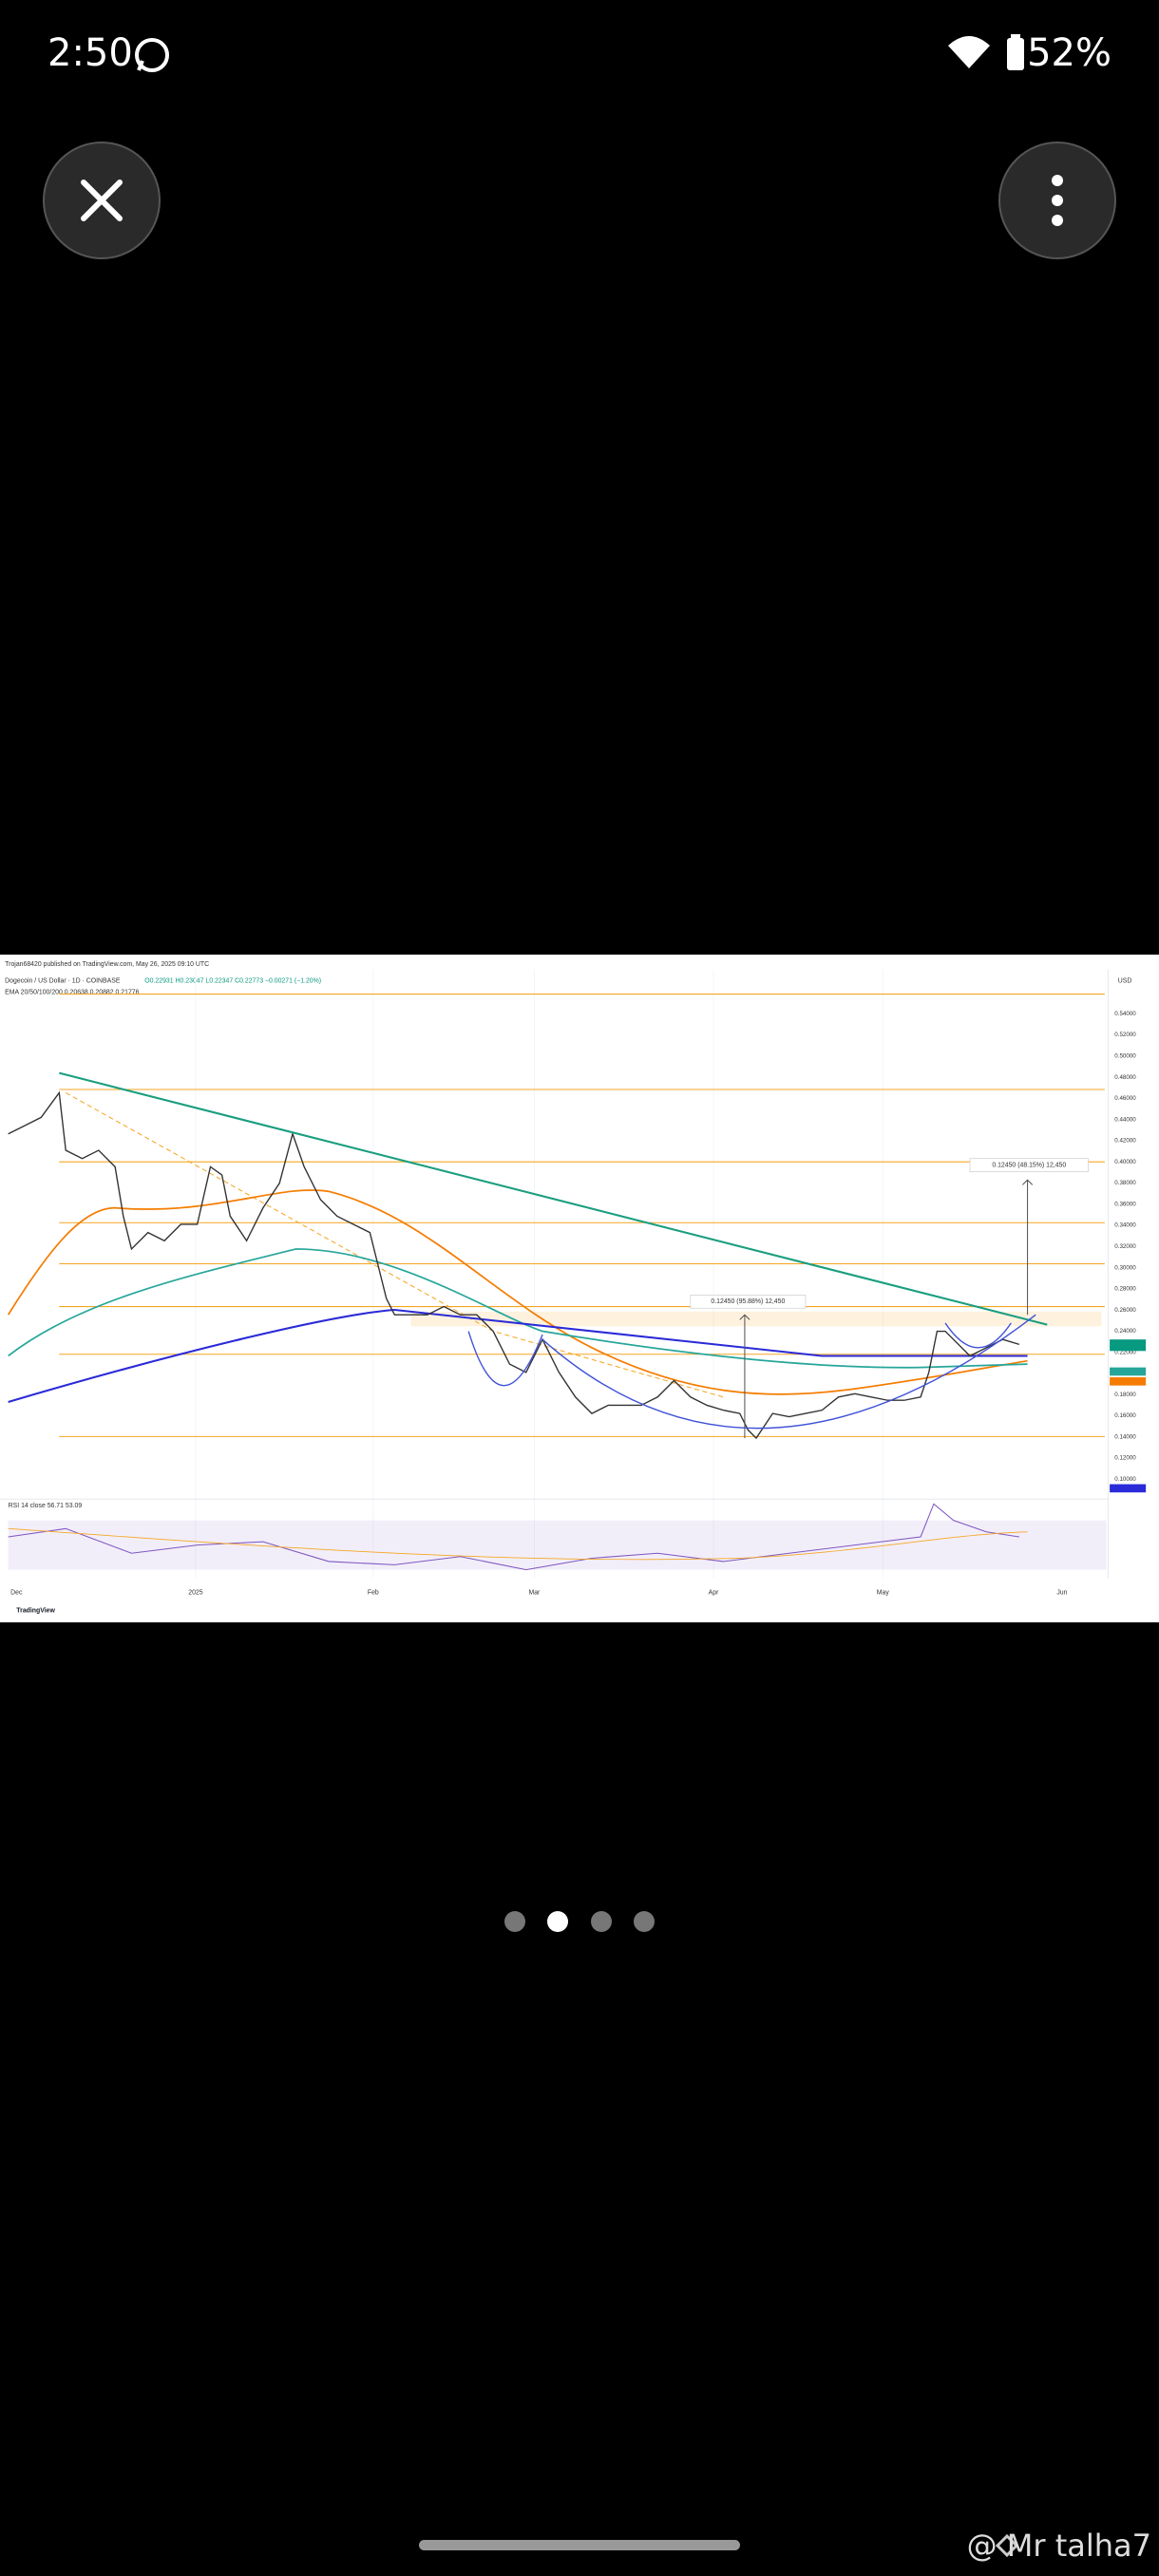 Image resolution: width=1159 pixels, height=2576 pixels. Describe the element at coordinates (102, 200) in the screenshot. I see `close-button` at that location.